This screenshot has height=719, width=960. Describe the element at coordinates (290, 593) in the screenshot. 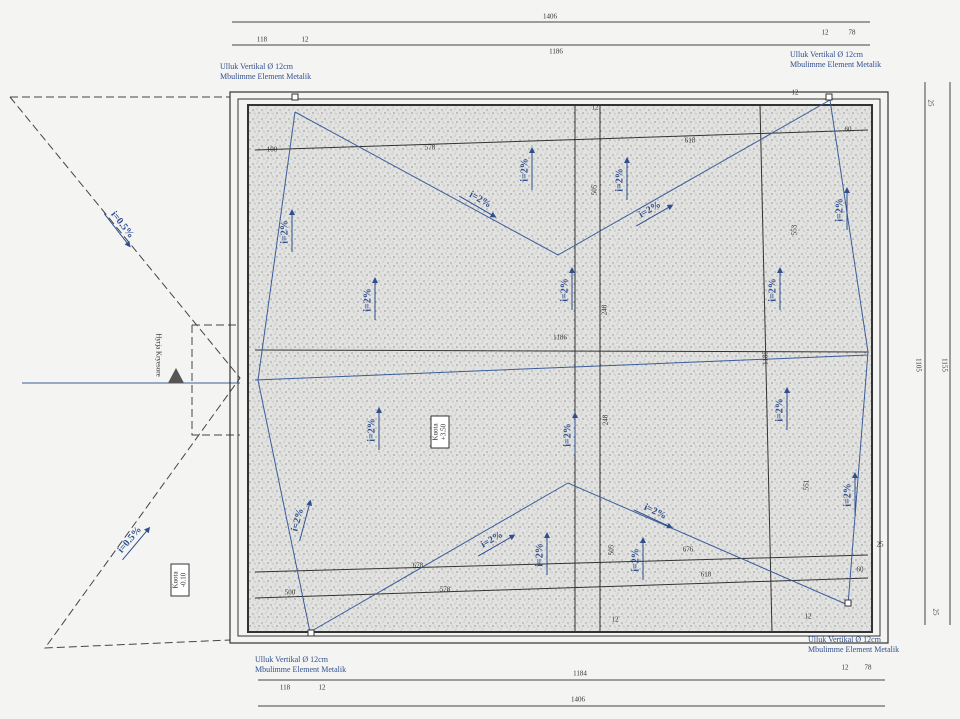

I see `dimension-label: 500` at that location.